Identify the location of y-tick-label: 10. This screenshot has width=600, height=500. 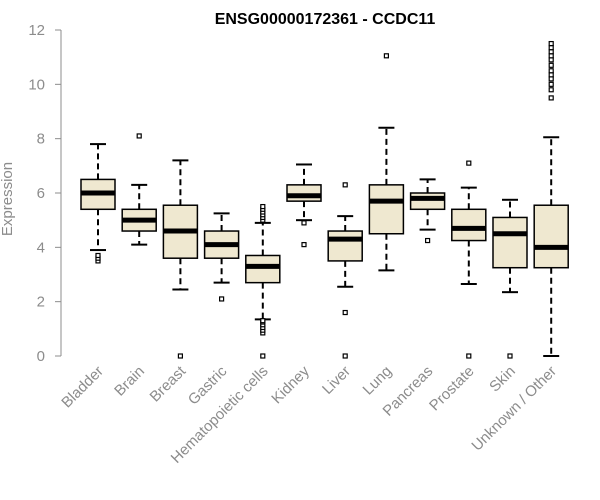
(36, 84).